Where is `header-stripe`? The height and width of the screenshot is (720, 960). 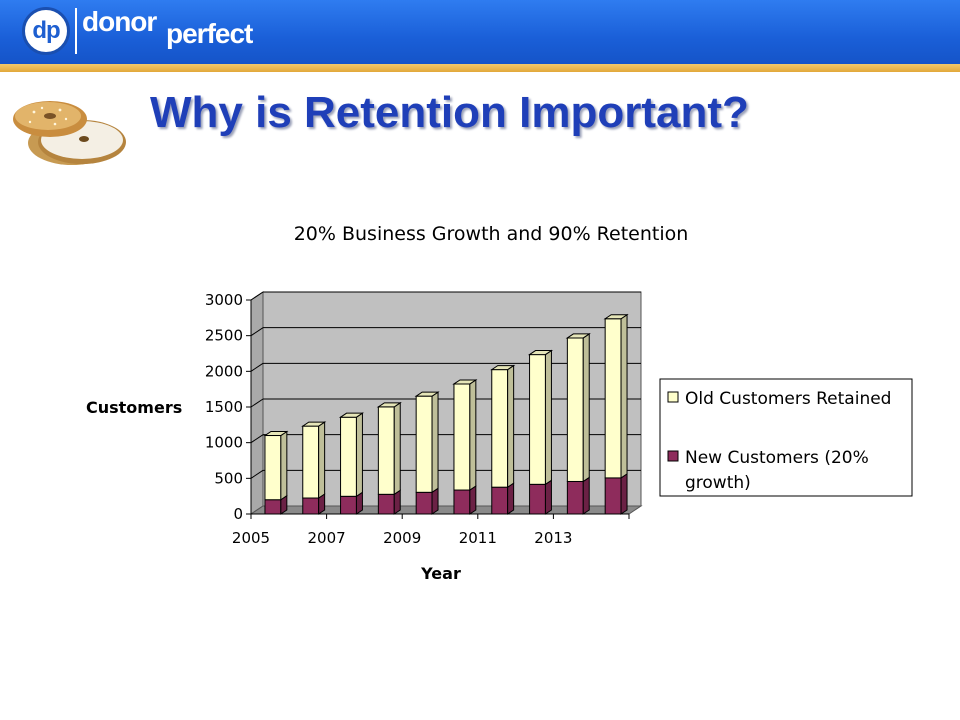
header-stripe is located at coordinates (480, 68).